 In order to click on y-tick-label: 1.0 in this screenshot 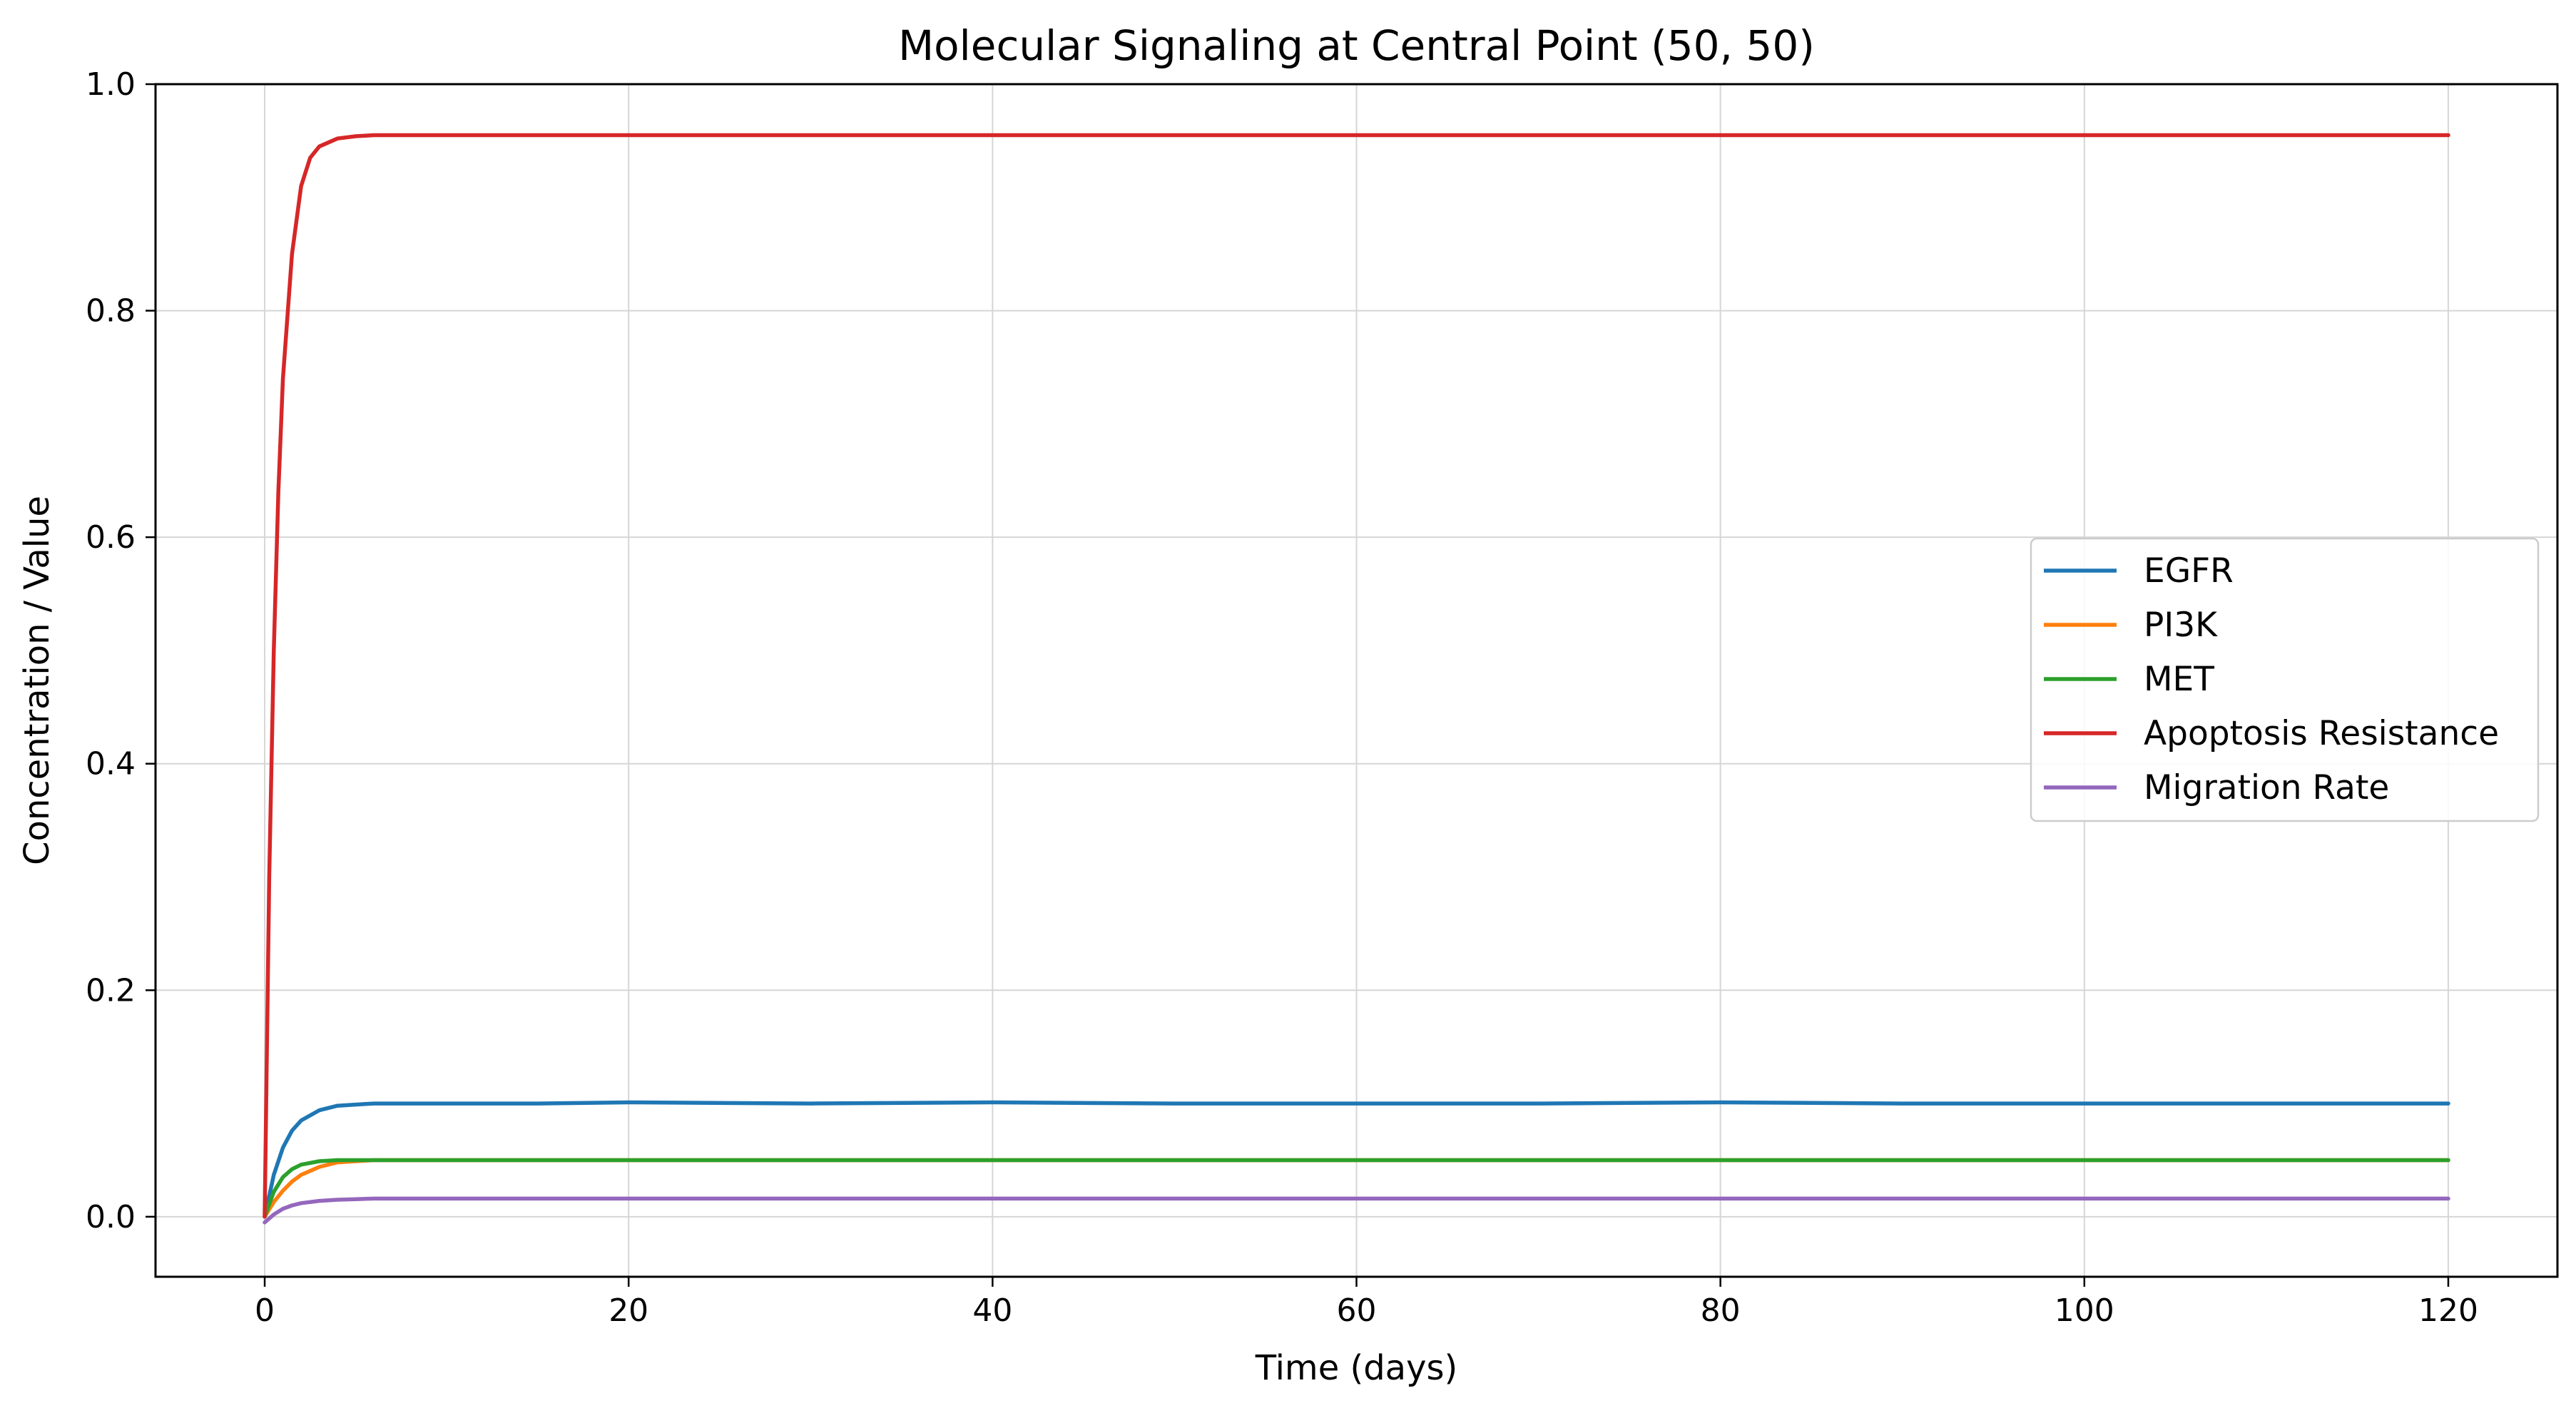, I will do `click(111, 84)`.